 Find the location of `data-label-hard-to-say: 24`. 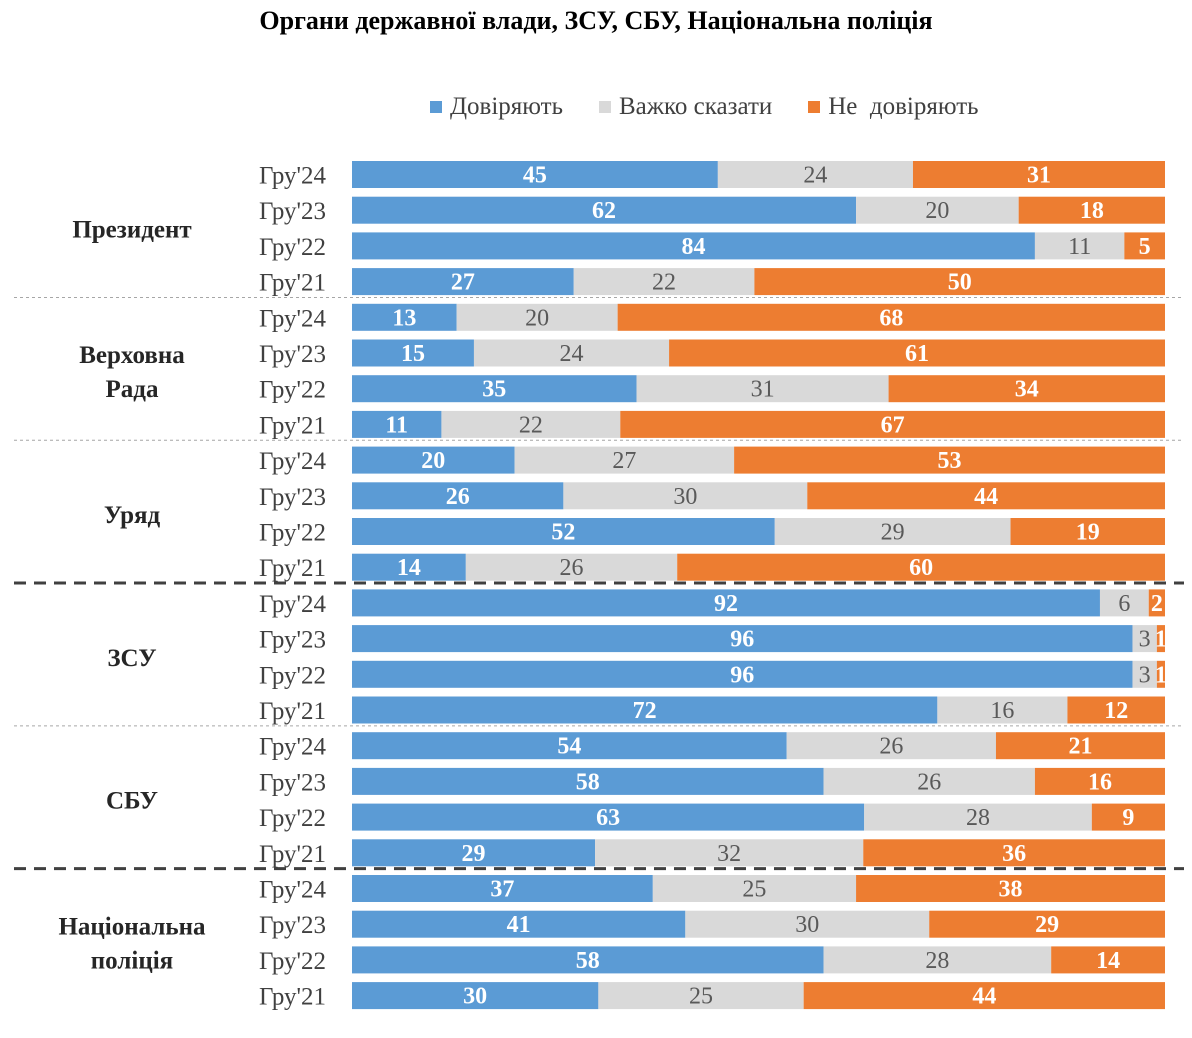

data-label-hard-to-say: 24 is located at coordinates (572, 354).